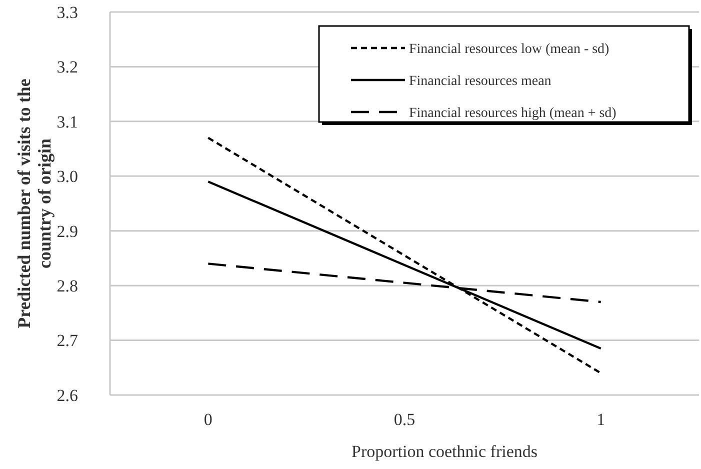  What do you see at coordinates (67, 340) in the screenshot?
I see `y-tick-label: 2.7` at bounding box center [67, 340].